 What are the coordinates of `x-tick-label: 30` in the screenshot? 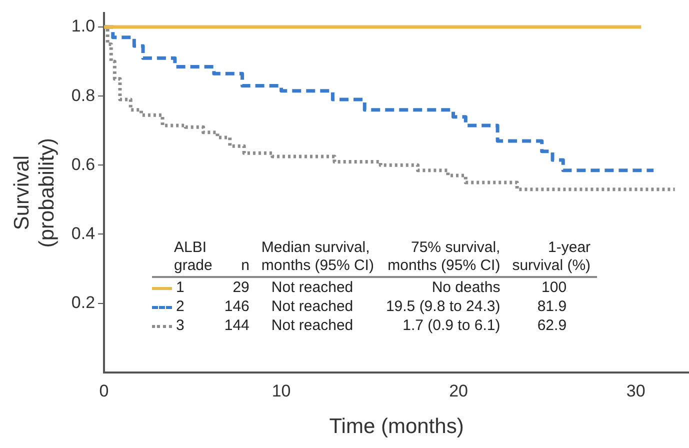 It's located at (636, 390).